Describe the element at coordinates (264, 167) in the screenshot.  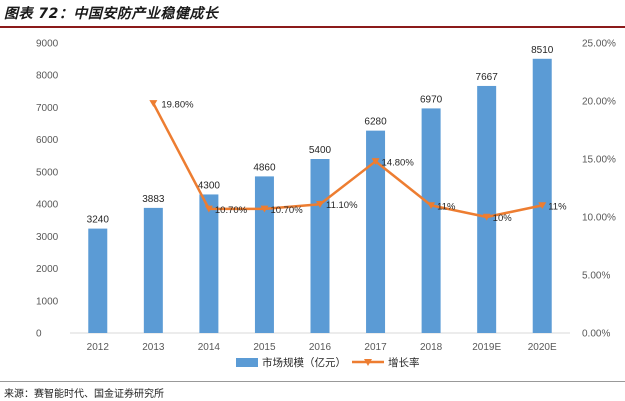
I see `bar-value-label: 4860` at that location.